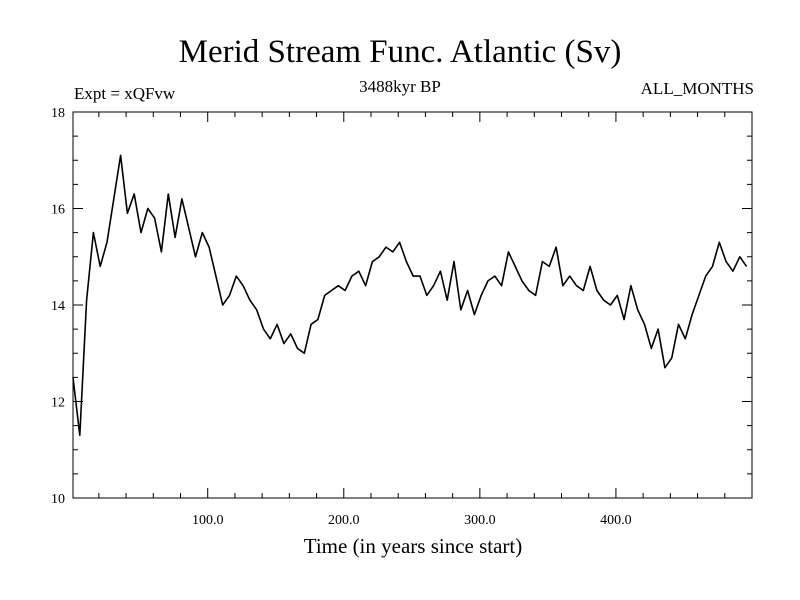 Image resolution: width=800 pixels, height=600 pixels. Describe the element at coordinates (413, 546) in the screenshot. I see `x-axis-label: Time (in years since start)` at that location.